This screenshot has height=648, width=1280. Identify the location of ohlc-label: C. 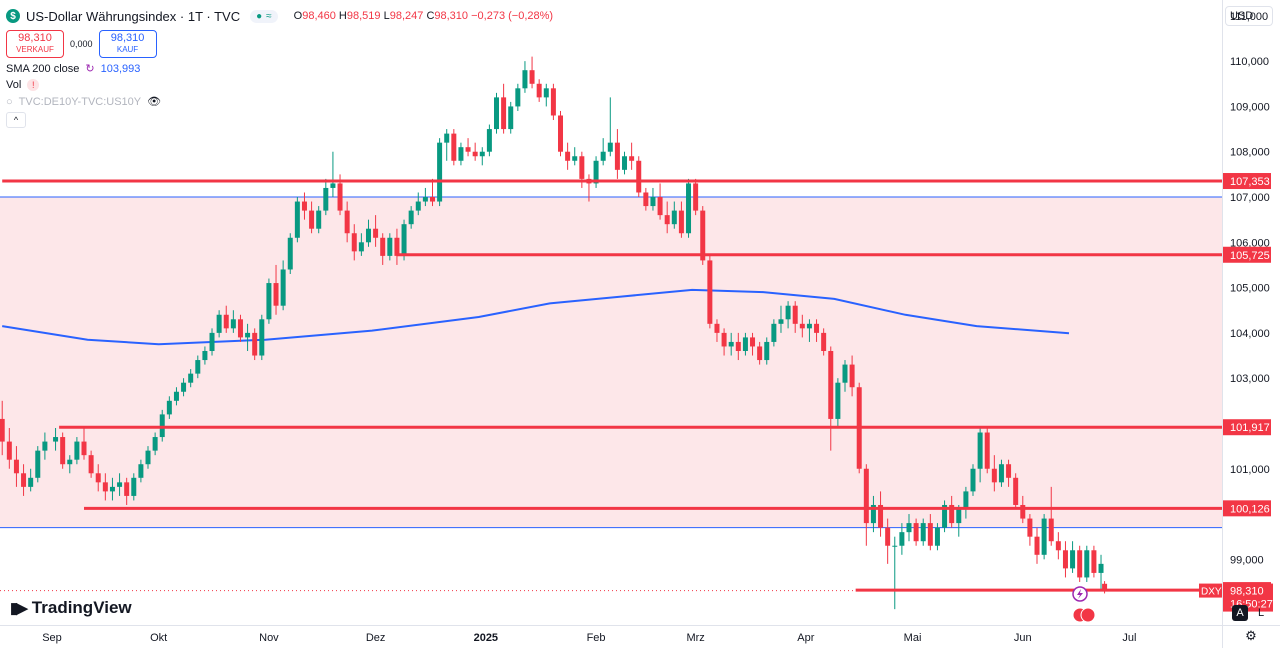
(430, 16).